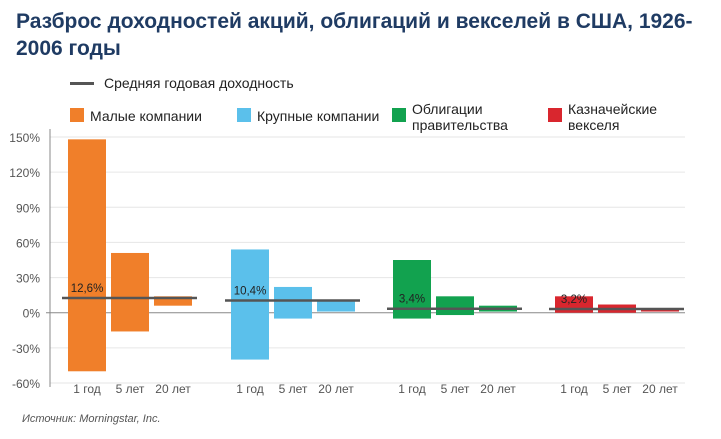 The image size is (721, 439). What do you see at coordinates (250, 292) in the screenshot?
I see `mean-label: 10,4%` at bounding box center [250, 292].